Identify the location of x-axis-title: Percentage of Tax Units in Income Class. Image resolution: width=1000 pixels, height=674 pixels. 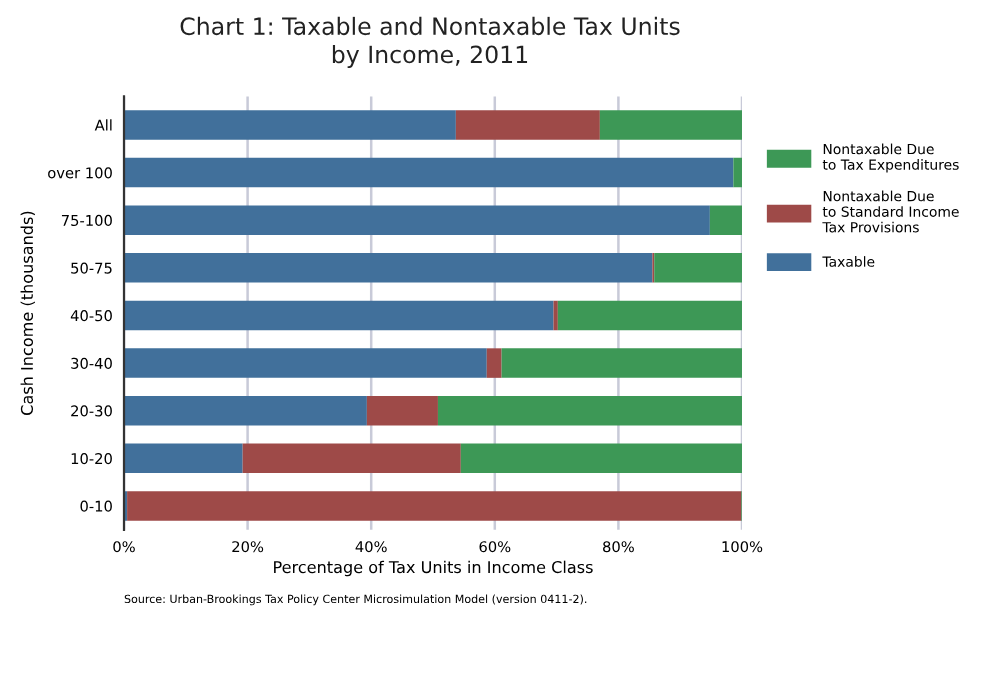
(433, 568).